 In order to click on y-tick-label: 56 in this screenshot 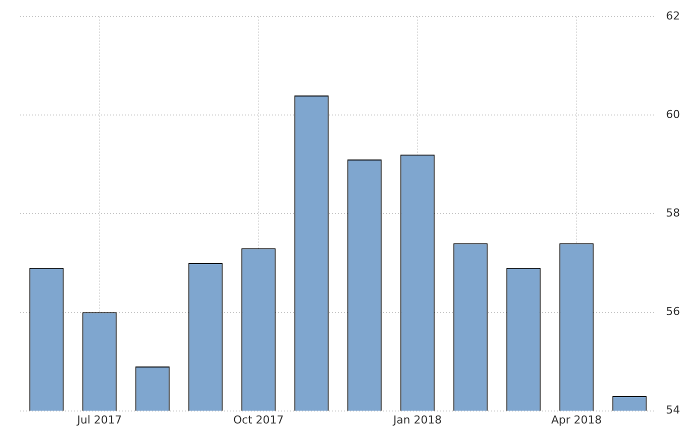, I will do `click(673, 311)`.